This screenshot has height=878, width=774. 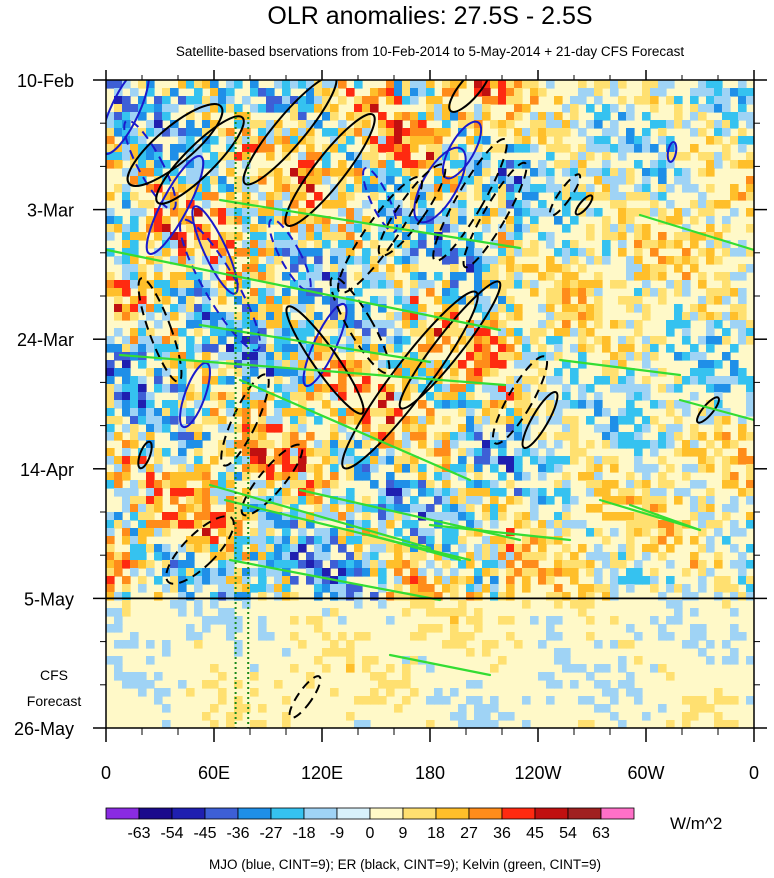 I want to click on kelvin-contour, so click(x=370, y=224).